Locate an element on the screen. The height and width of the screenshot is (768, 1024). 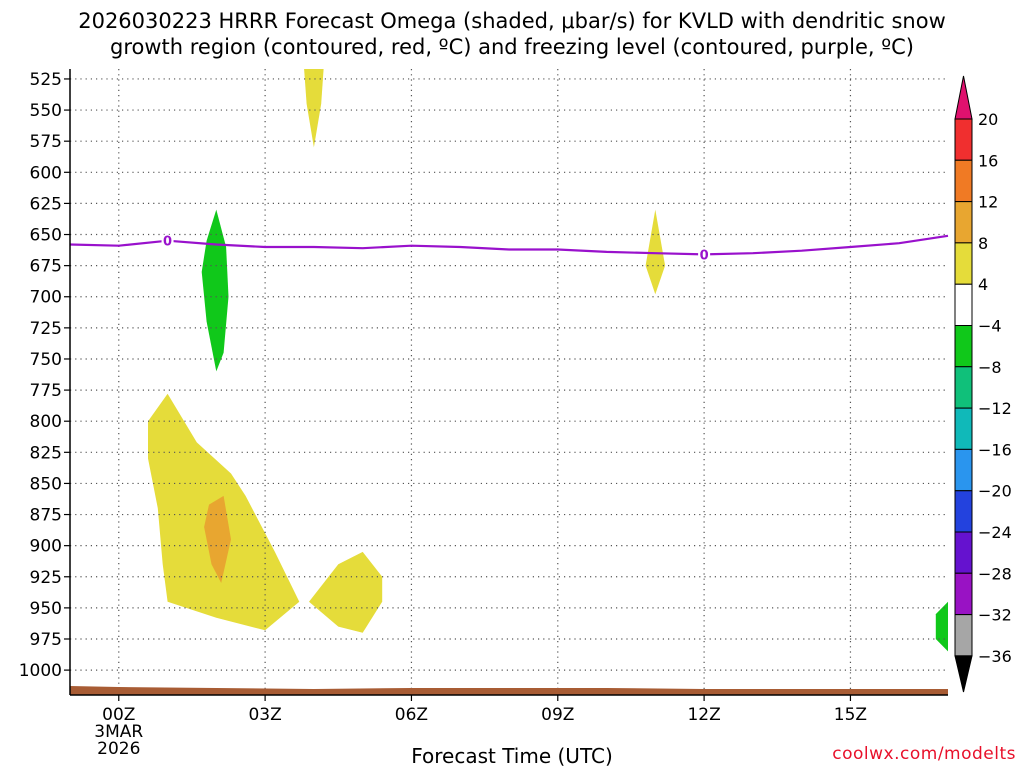
y-tick-label-850: 850 is located at coordinates (46, 484).